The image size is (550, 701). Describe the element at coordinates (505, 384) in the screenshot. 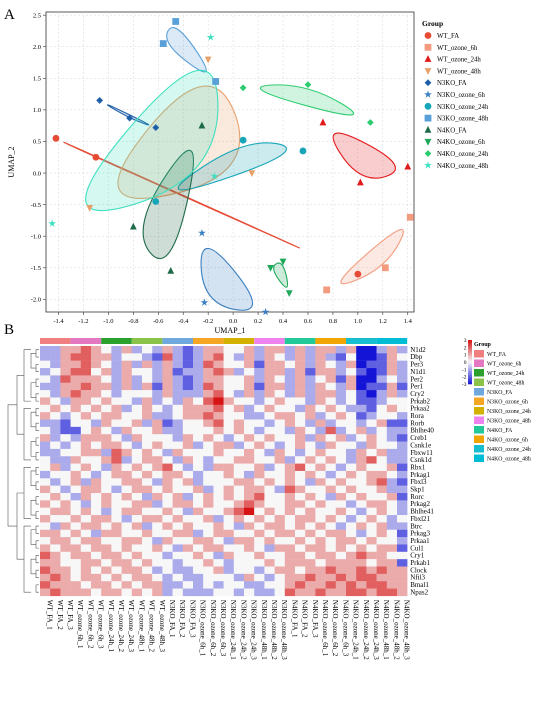

I see `legend-label: WT_ozone_48h` at that location.